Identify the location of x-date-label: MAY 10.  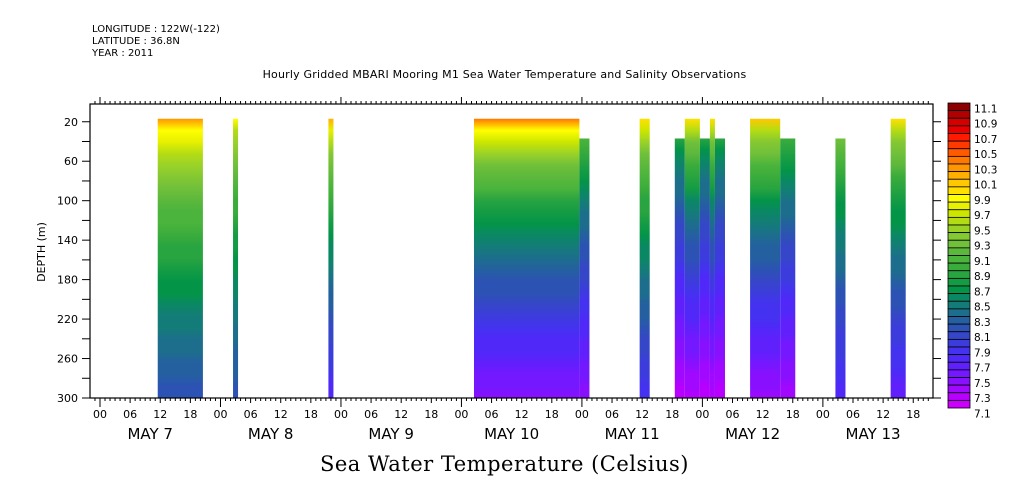
(511, 434).